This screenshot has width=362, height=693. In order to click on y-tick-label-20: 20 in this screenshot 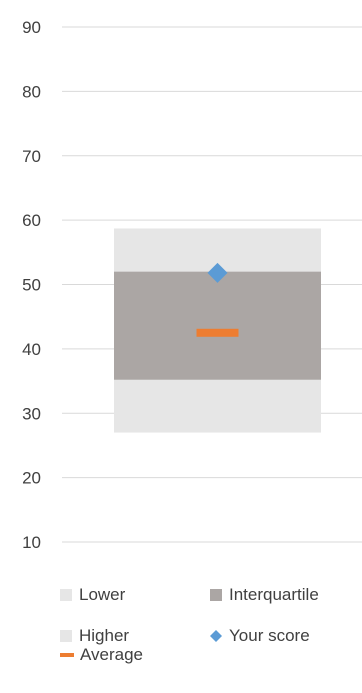, I will do `click(31, 478)`.